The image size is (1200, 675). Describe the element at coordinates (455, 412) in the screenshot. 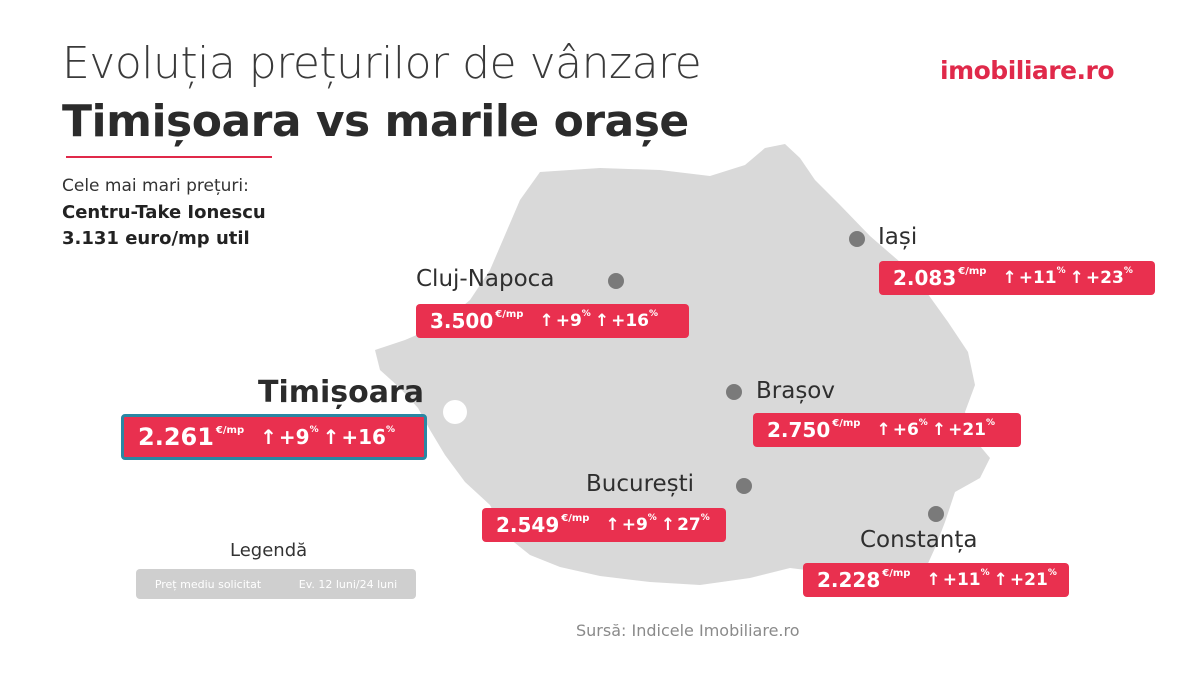

I see `timisoara-marker` at that location.